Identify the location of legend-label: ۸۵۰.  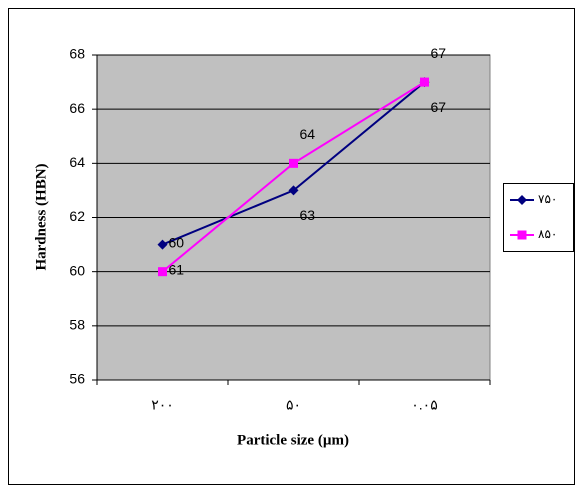
(547, 234).